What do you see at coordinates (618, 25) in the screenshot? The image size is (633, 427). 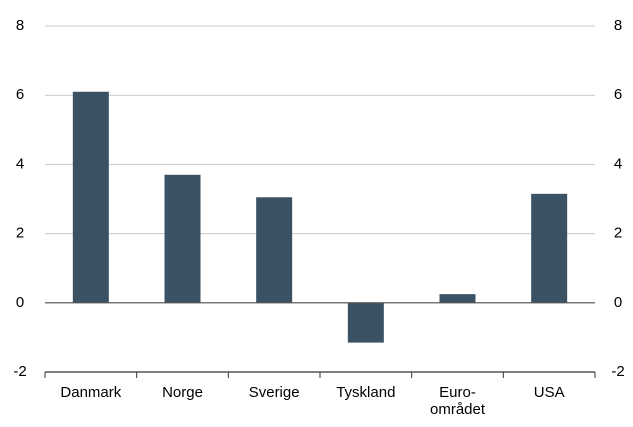 I see `y2-tick-label: 8` at bounding box center [618, 25].